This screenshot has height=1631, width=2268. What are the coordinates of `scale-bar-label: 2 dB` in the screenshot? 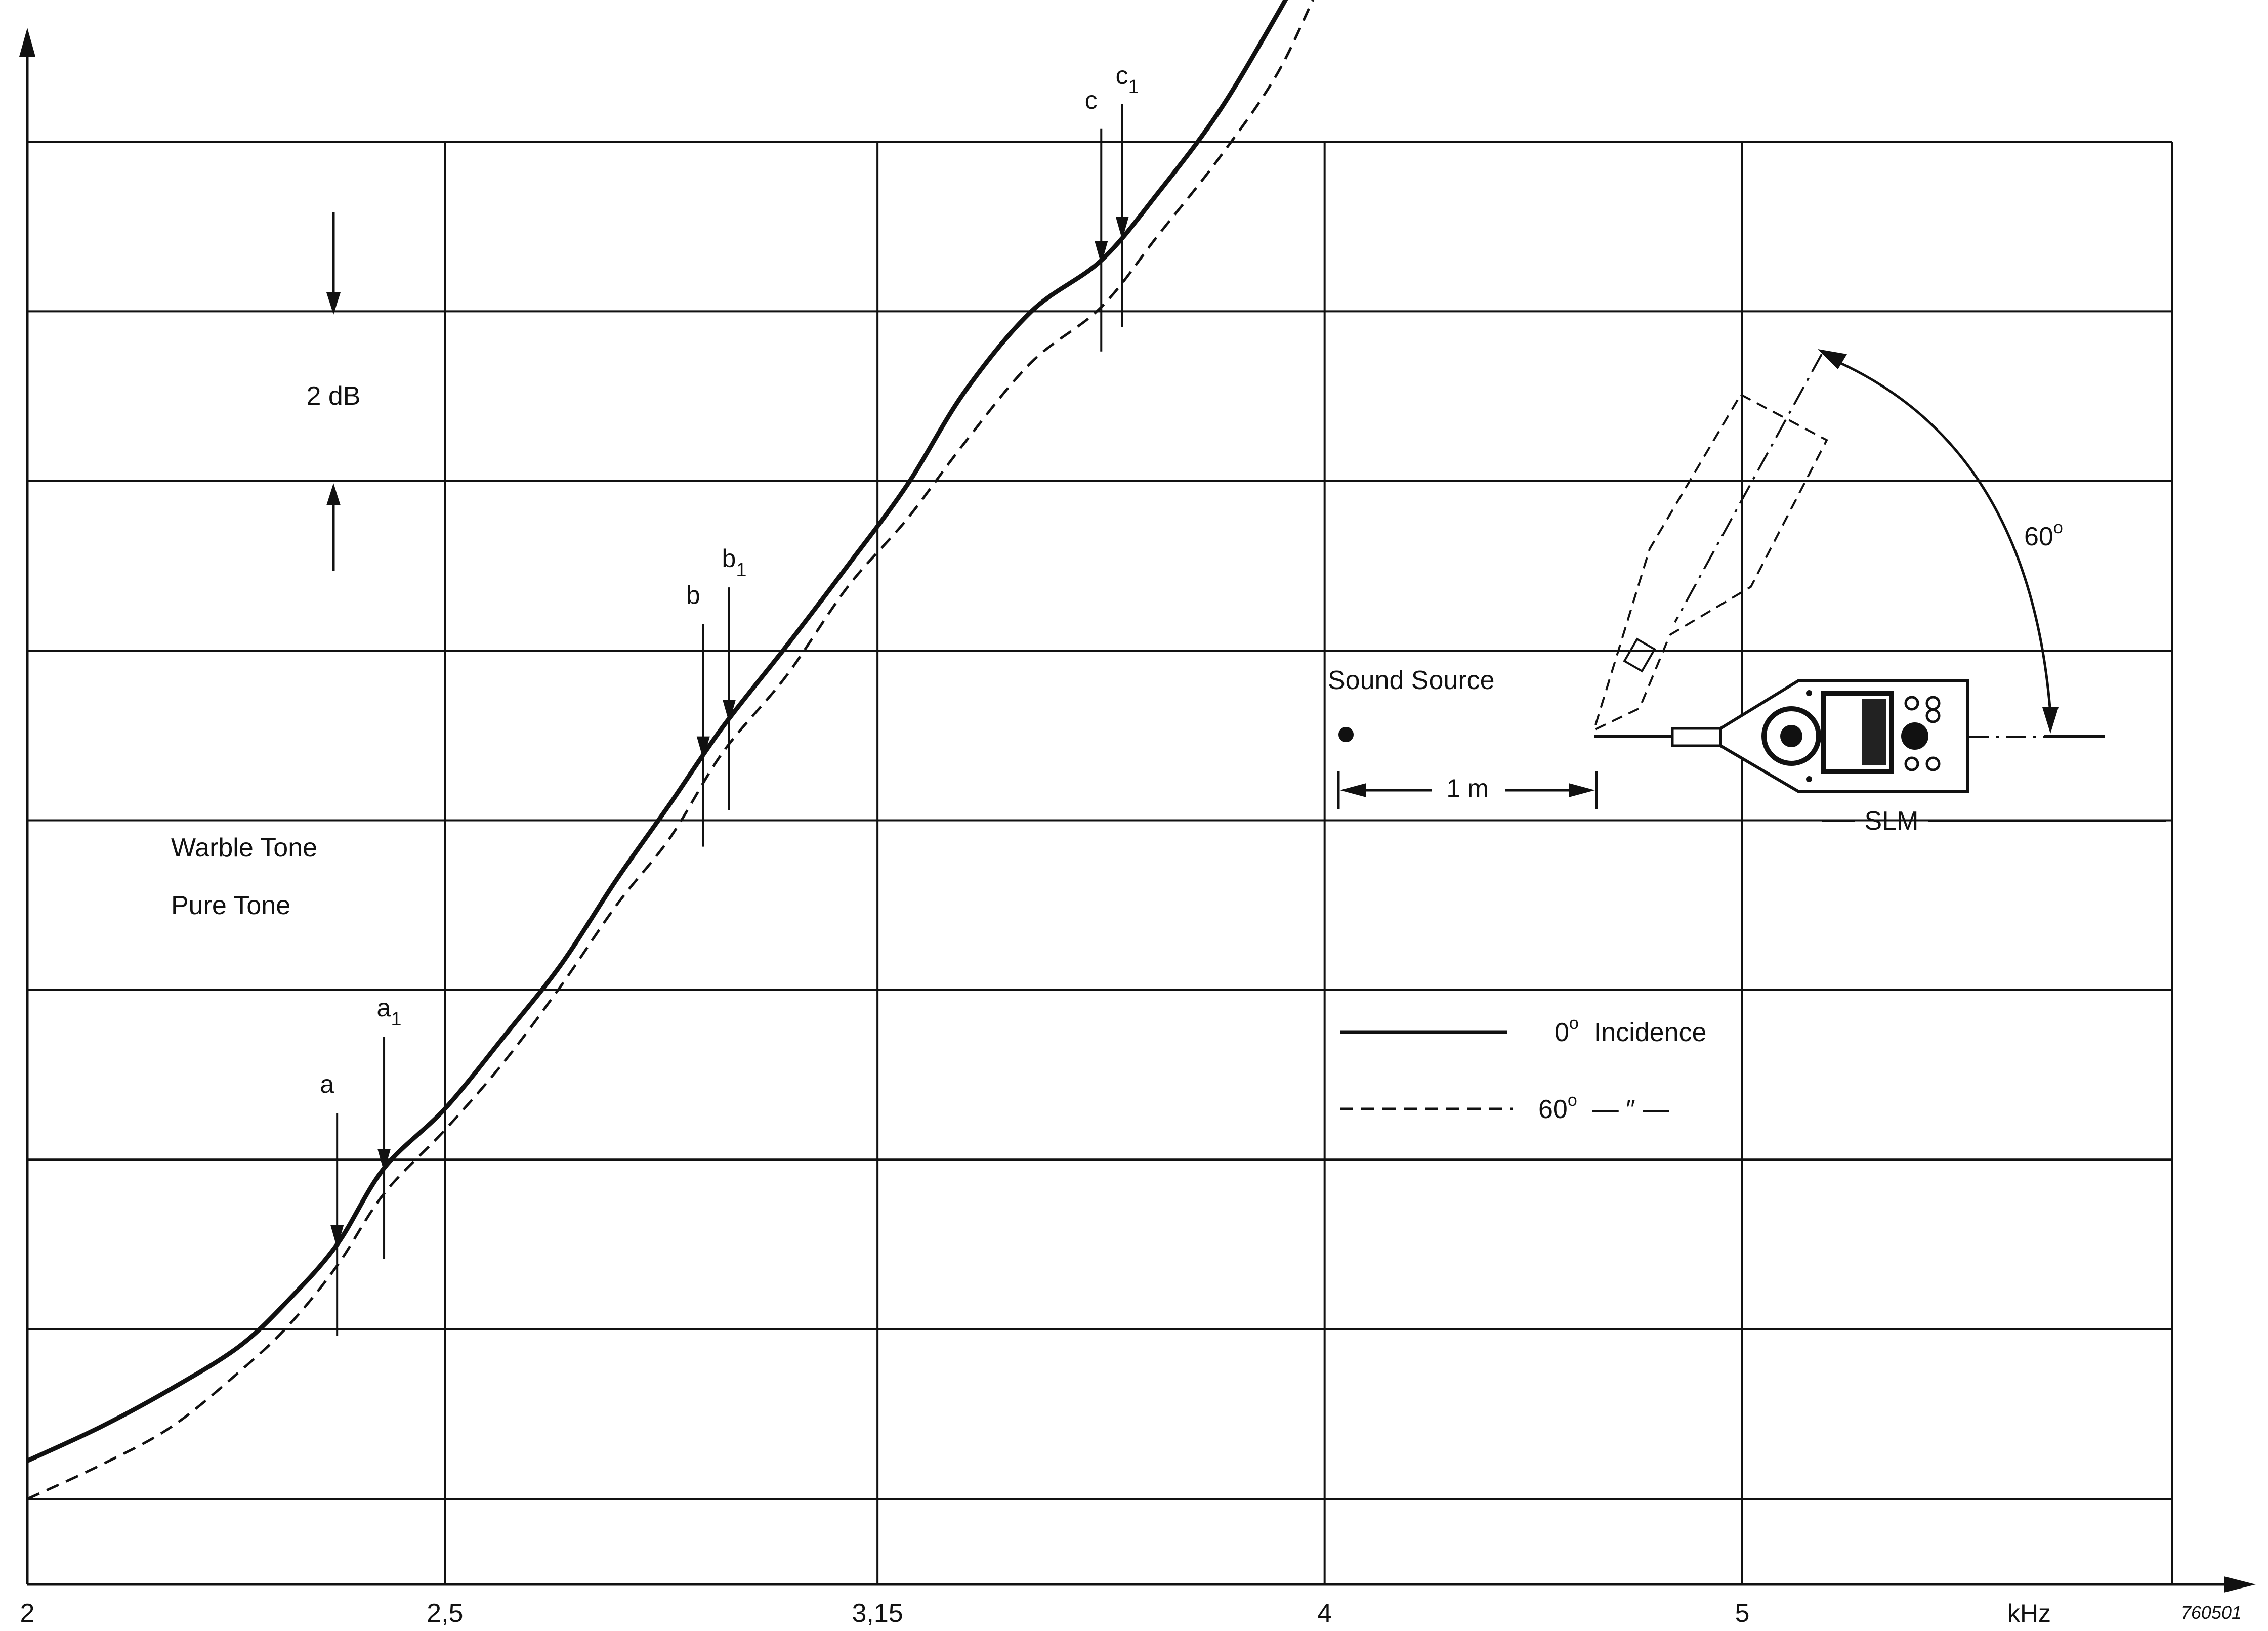 It's located at (334, 396).